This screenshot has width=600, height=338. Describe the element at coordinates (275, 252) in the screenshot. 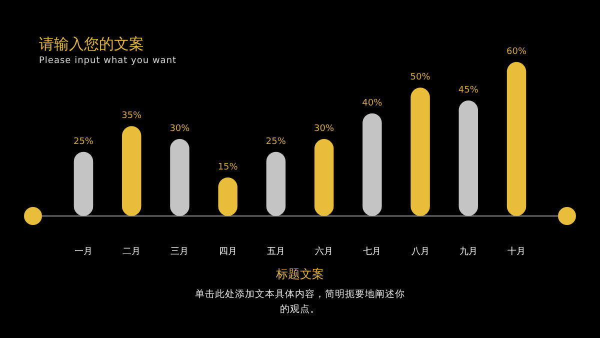

I see `x-tick-label: 五月` at that location.